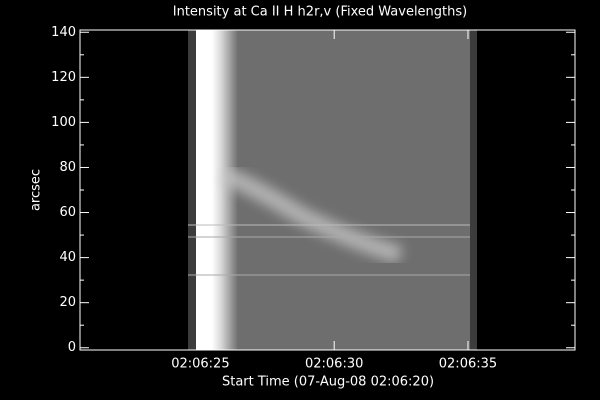  I want to click on x-tick-label: 02:06:35, so click(468, 364).